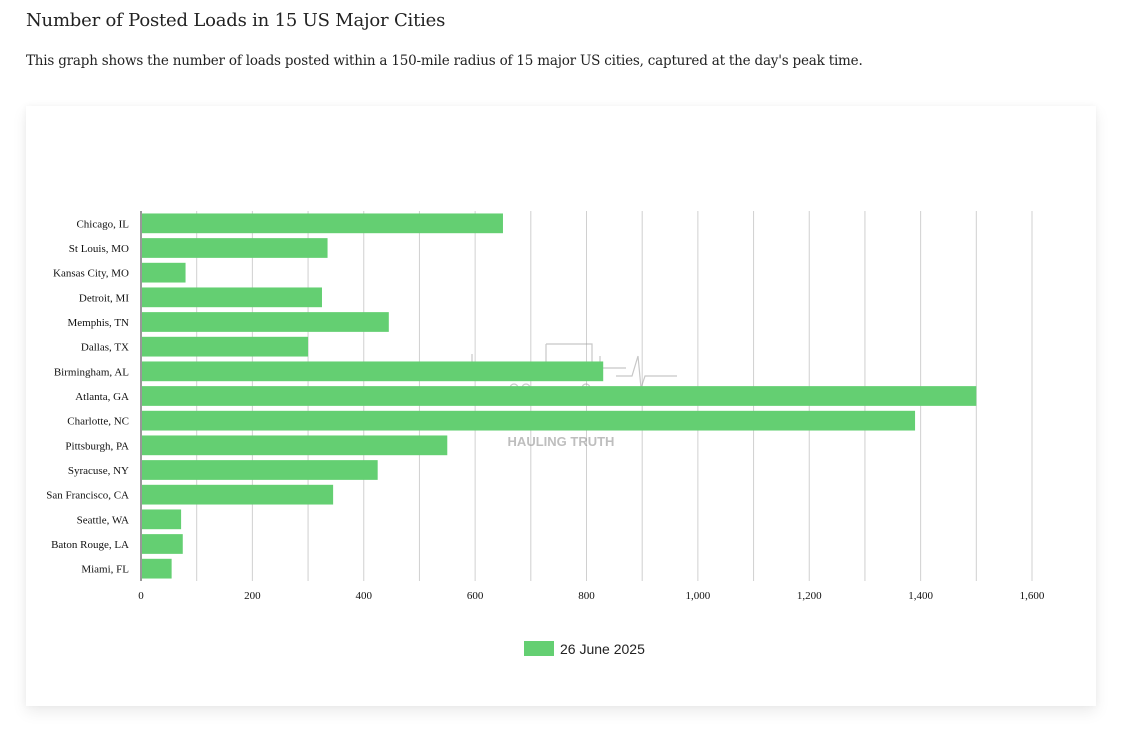 This screenshot has height=732, width=1124. I want to click on category-label: Kansas City, MO, so click(91, 274).